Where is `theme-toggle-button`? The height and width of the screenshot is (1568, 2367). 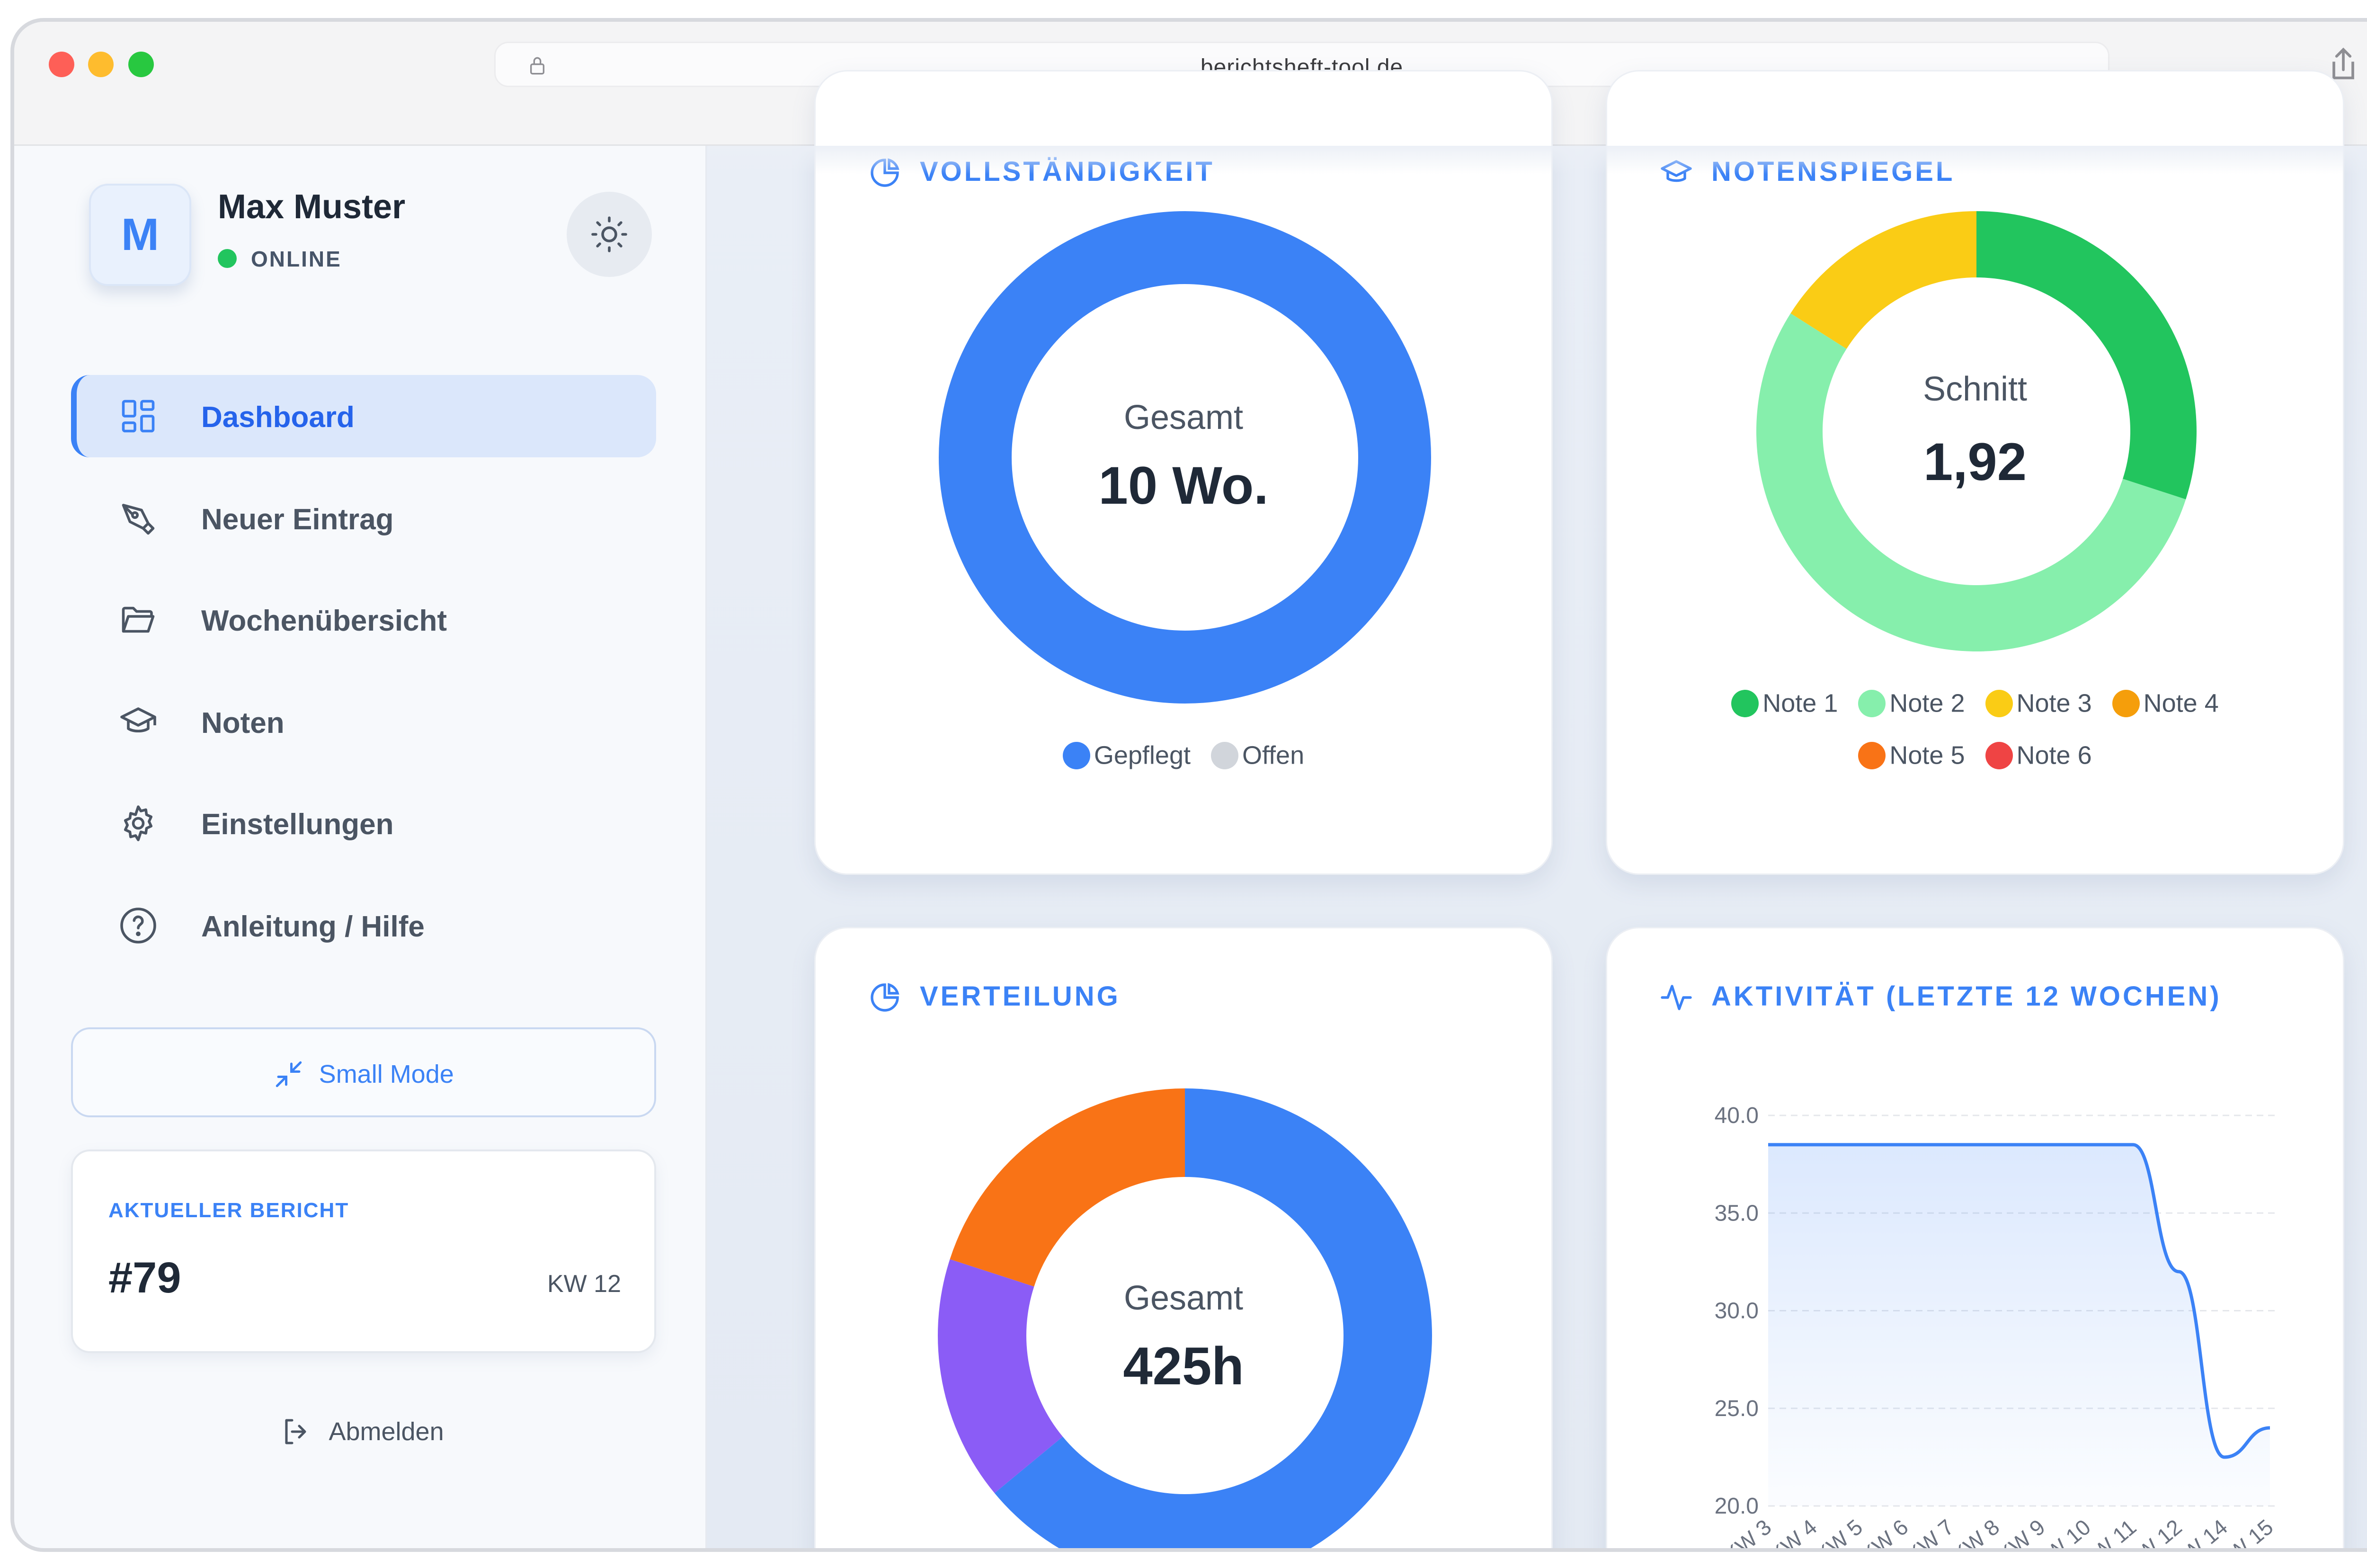 theme-toggle-button is located at coordinates (609, 234).